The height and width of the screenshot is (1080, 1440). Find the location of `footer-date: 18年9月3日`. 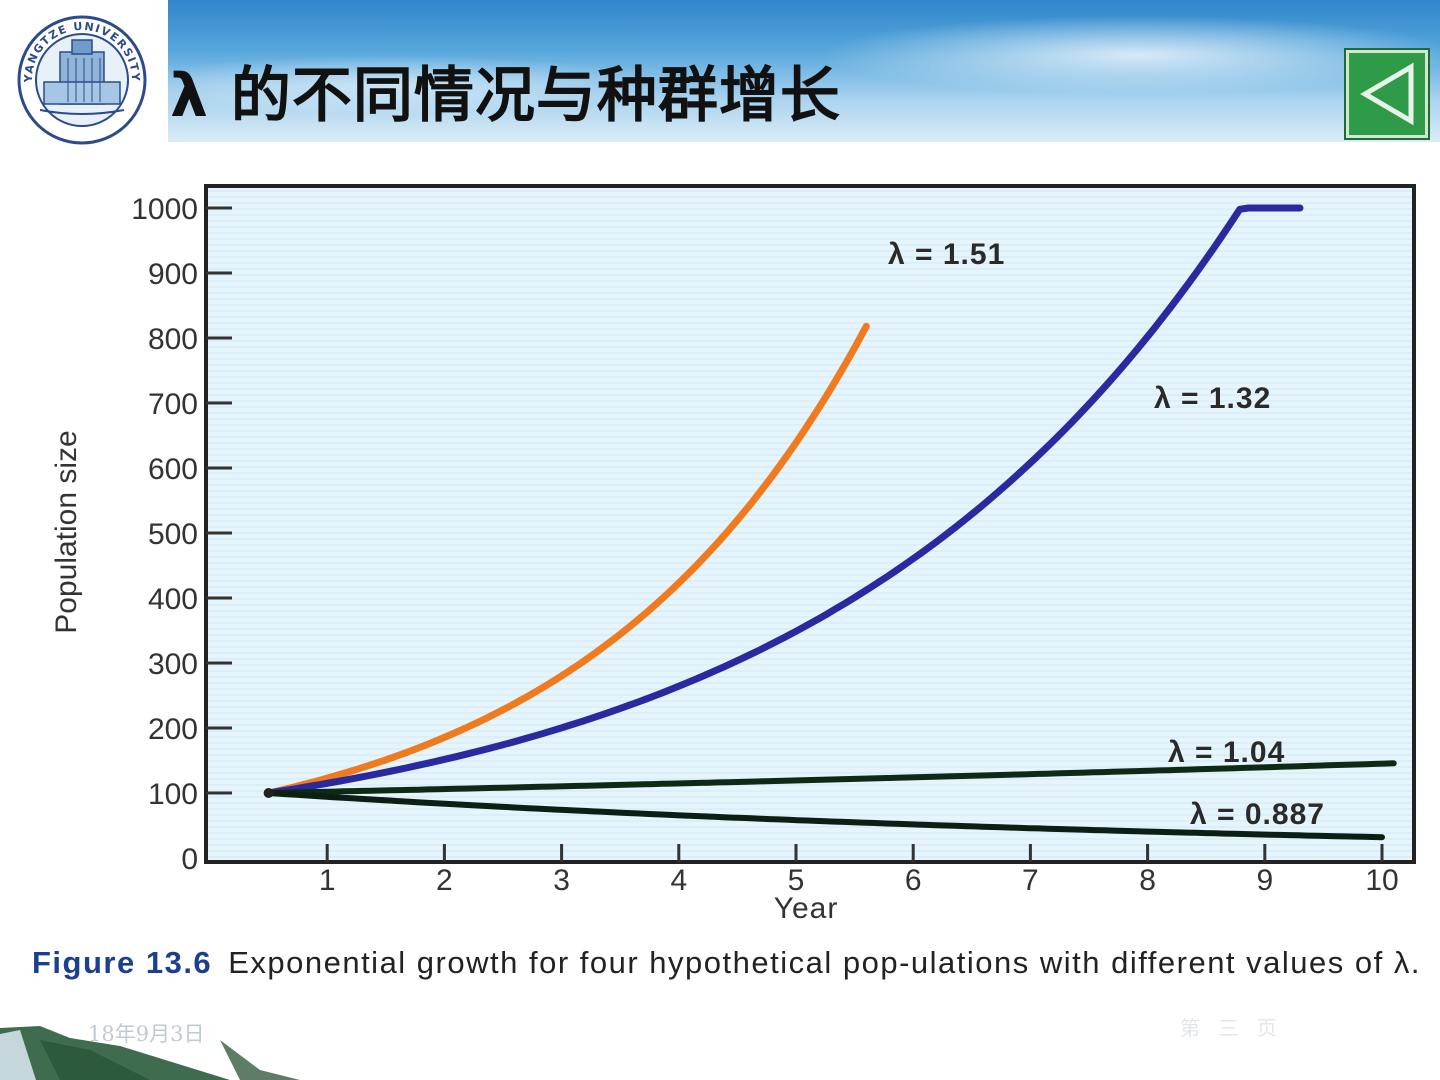

footer-date: 18年9月3日 is located at coordinates (146, 1034).